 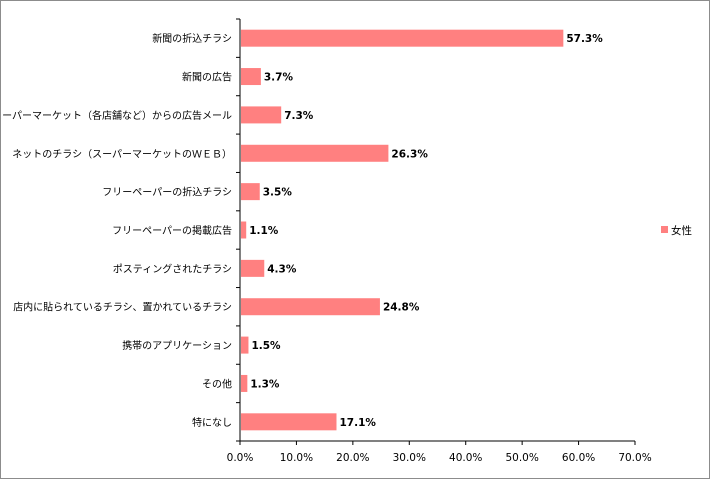 I want to click on category-label: 店内に貼られているチラシ、置かれているチラシ, so click(x=122, y=307).